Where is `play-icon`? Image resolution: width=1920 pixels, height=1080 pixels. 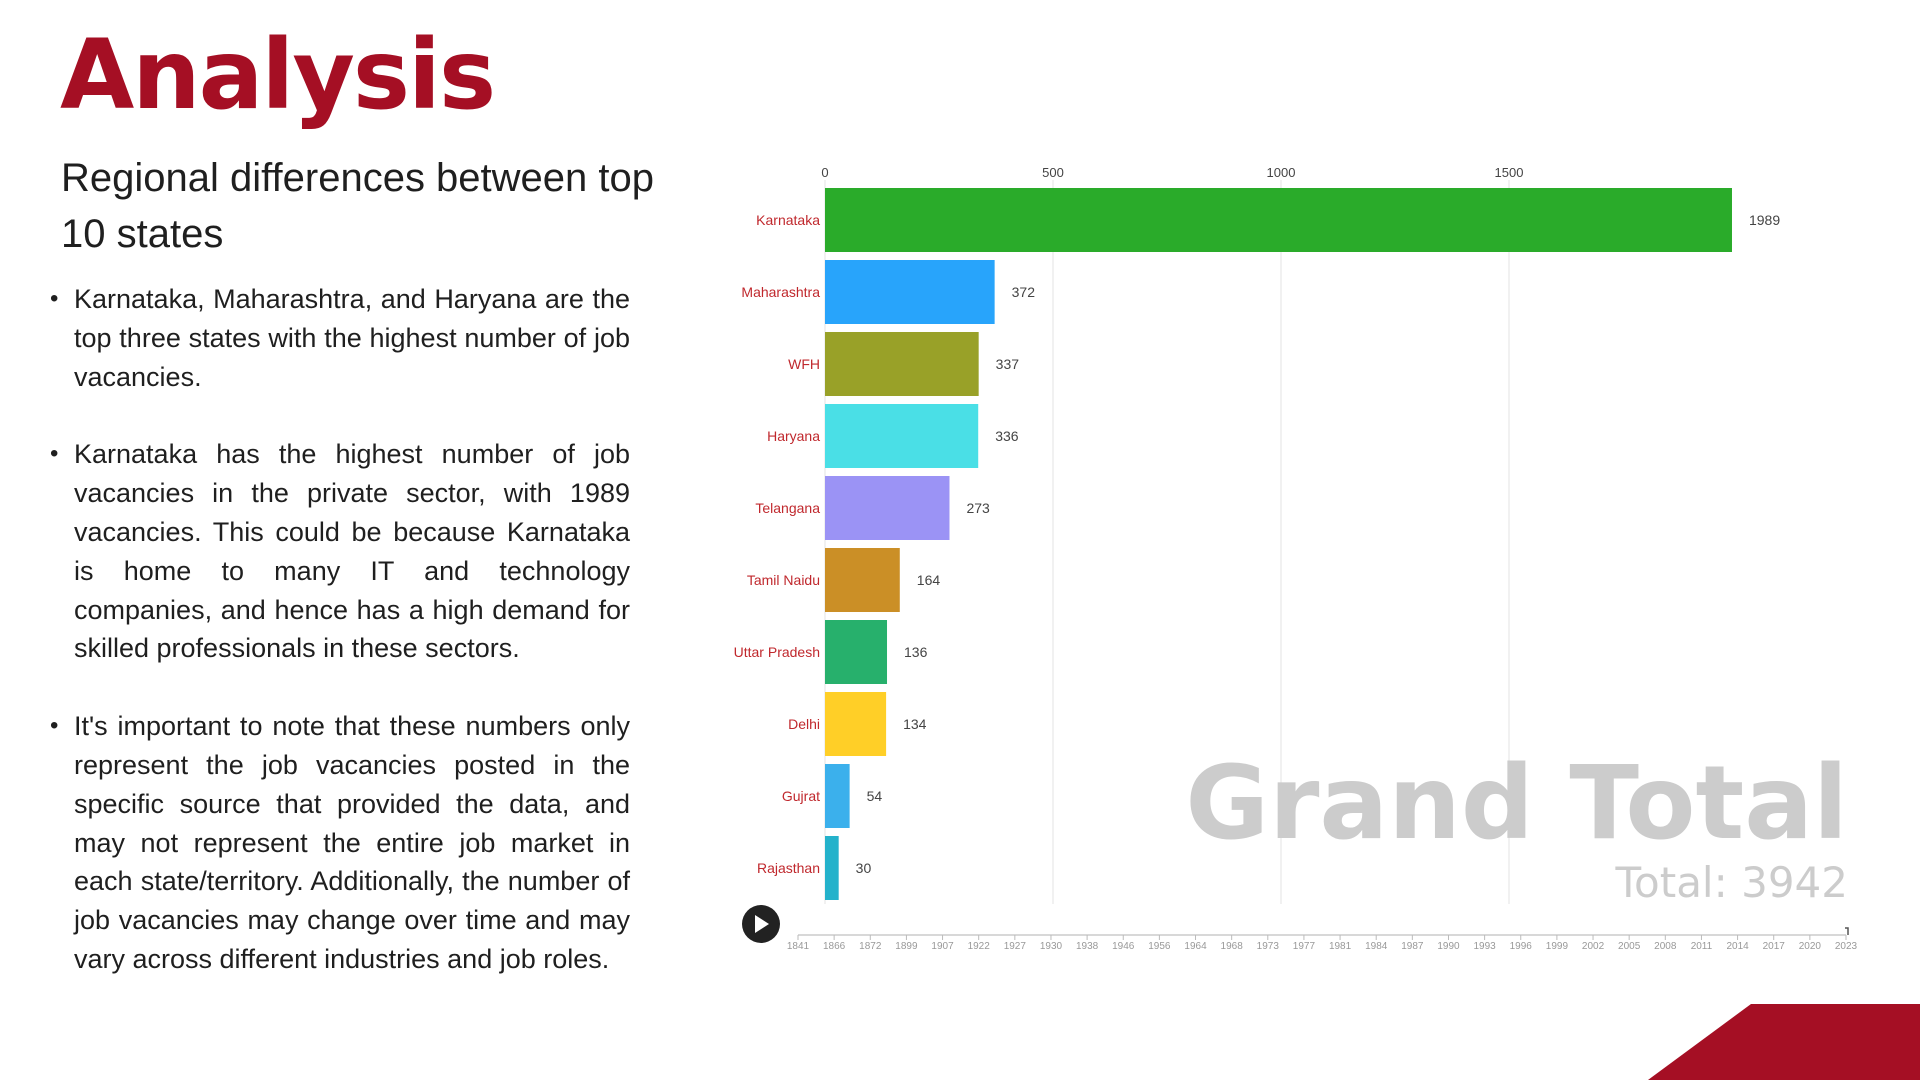
play-icon is located at coordinates (762, 924).